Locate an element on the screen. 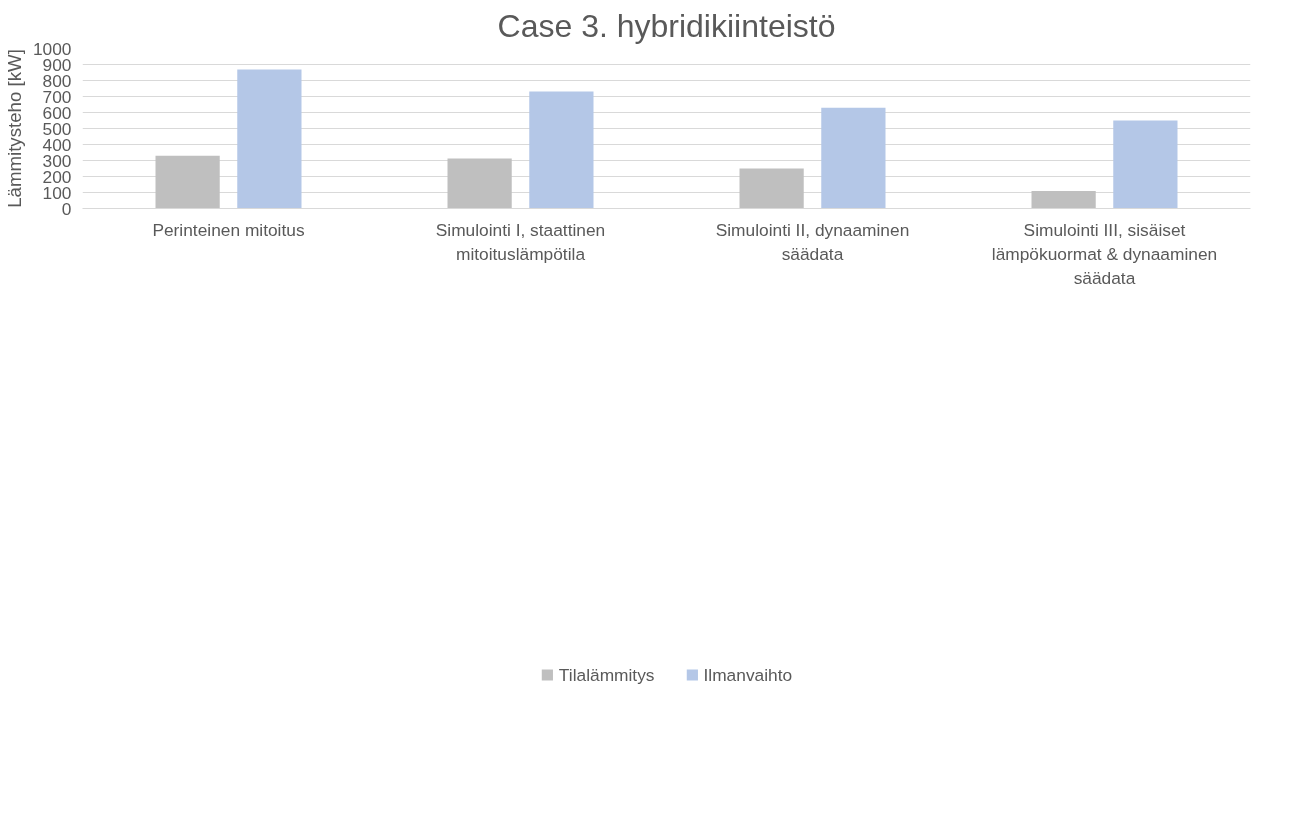 Image resolution: width=1294 pixels, height=814 pixels. x-tick-label: Simulointi II, dynaaminen säädata is located at coordinates (812, 241).